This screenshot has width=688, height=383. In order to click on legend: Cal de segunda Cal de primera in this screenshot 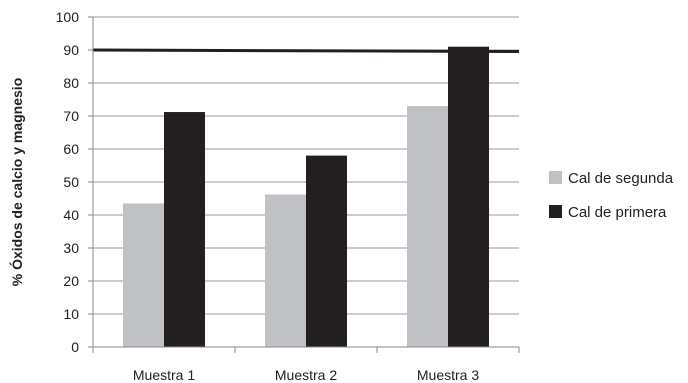, I will do `click(611, 195)`.